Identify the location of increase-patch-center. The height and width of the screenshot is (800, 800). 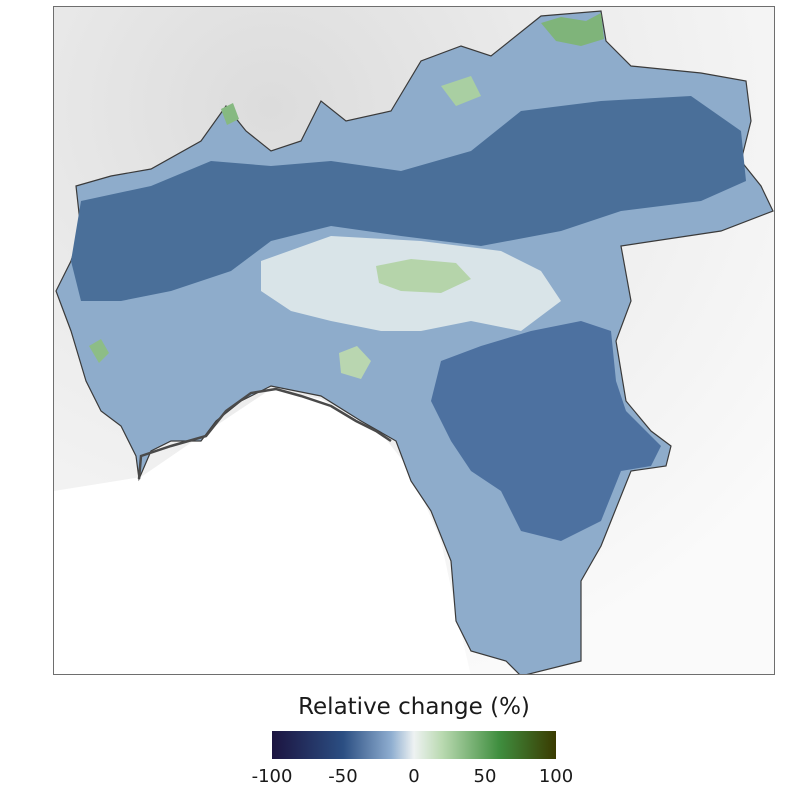
(423, 276).